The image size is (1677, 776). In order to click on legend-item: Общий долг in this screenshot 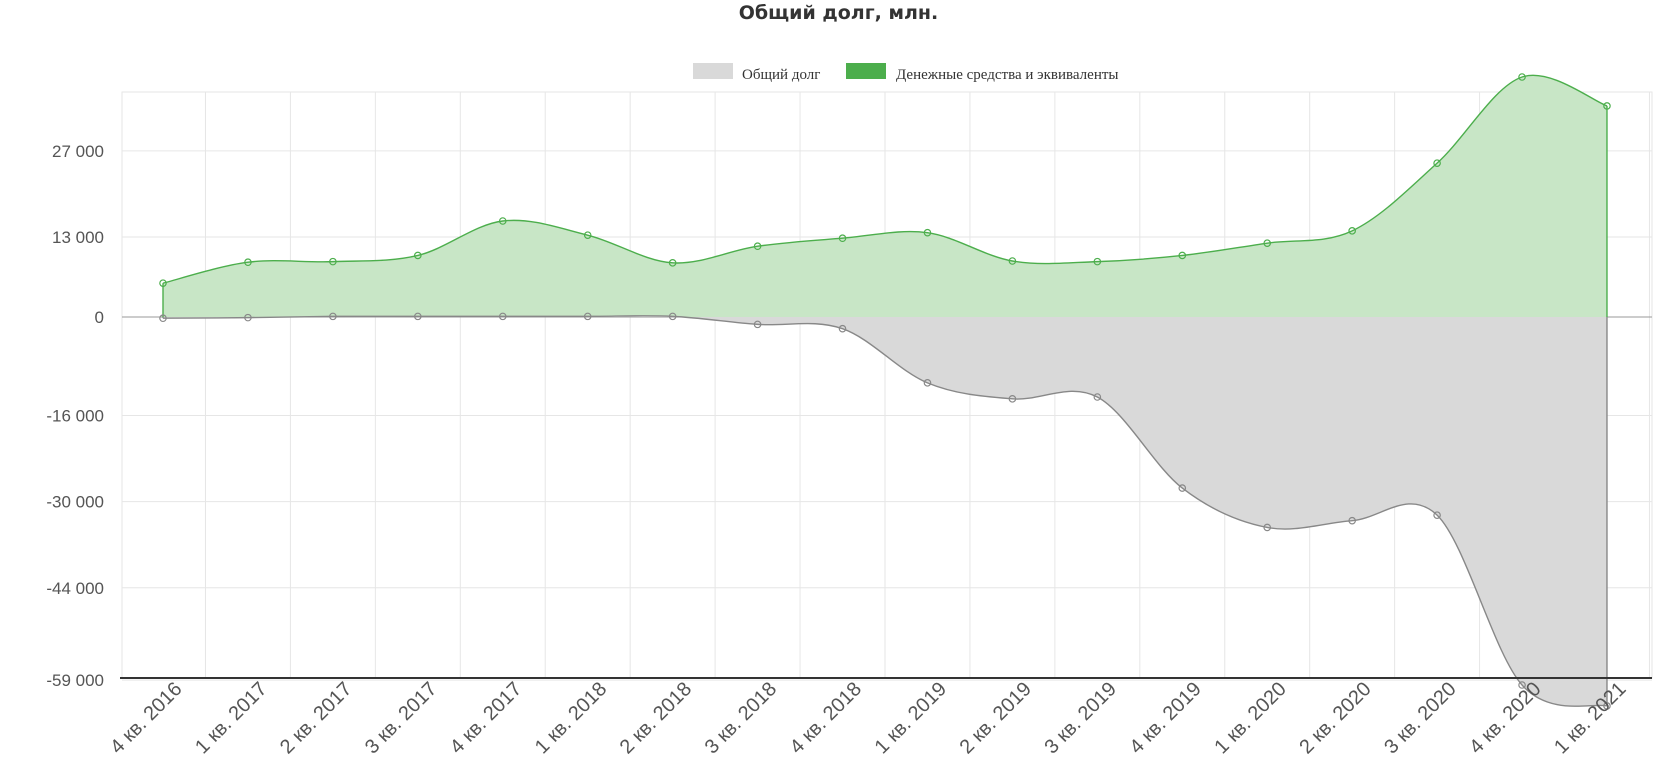, I will do `click(756, 73)`.